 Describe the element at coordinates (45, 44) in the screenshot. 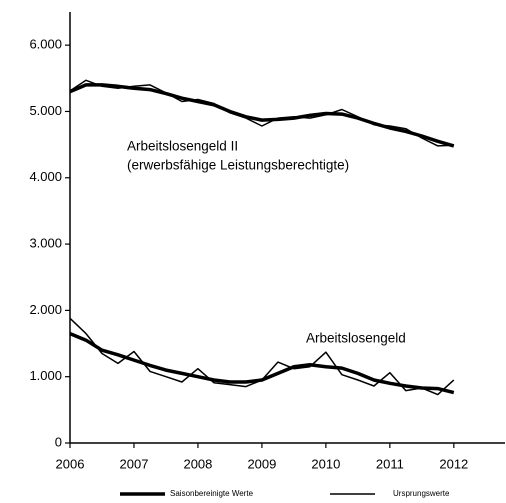

I see `y-tick-label: 6.000` at that location.